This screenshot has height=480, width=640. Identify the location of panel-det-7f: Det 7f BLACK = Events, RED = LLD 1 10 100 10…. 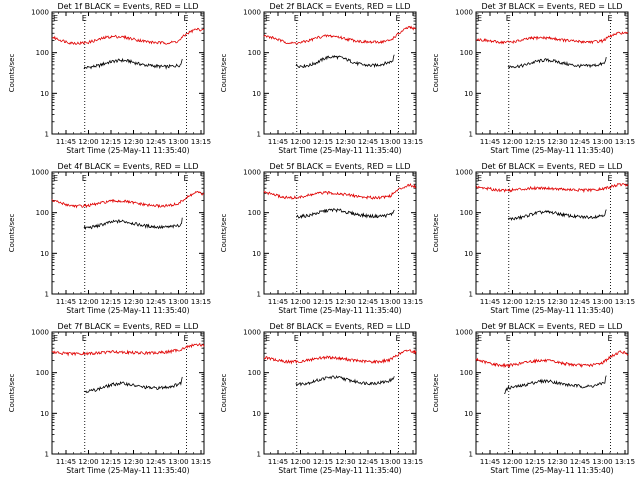
(109, 398).